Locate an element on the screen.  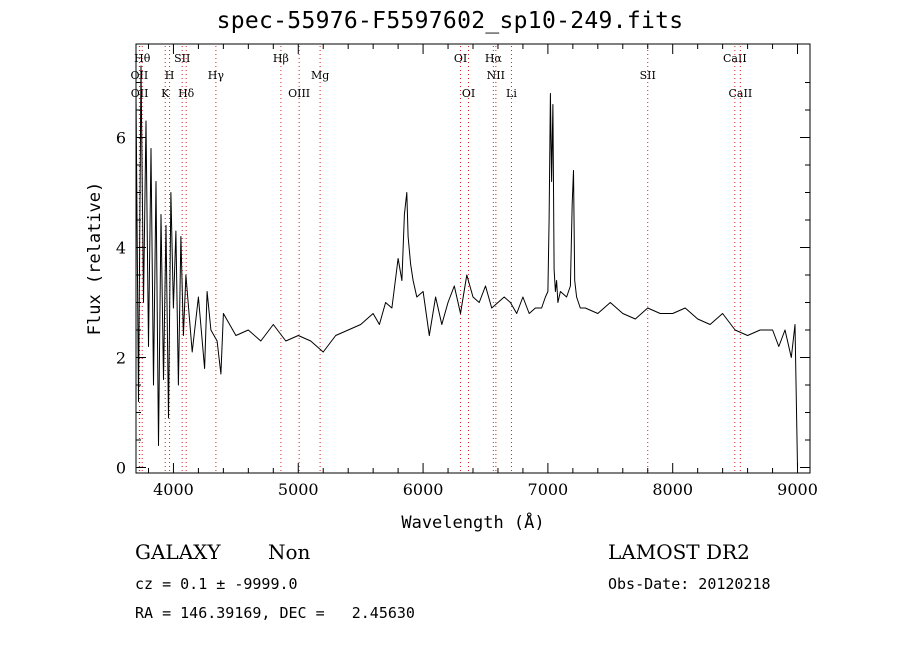
line-marker-label: OIII is located at coordinates (299, 93).